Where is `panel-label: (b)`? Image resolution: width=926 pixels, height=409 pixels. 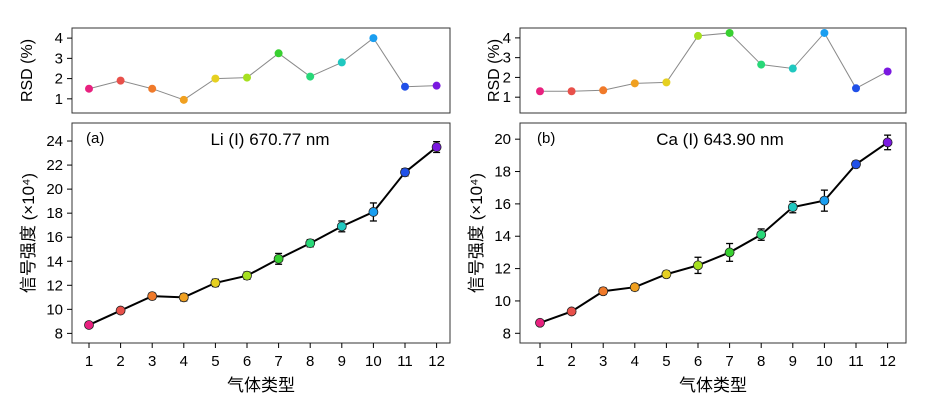 panel-label: (b) is located at coordinates (546, 138).